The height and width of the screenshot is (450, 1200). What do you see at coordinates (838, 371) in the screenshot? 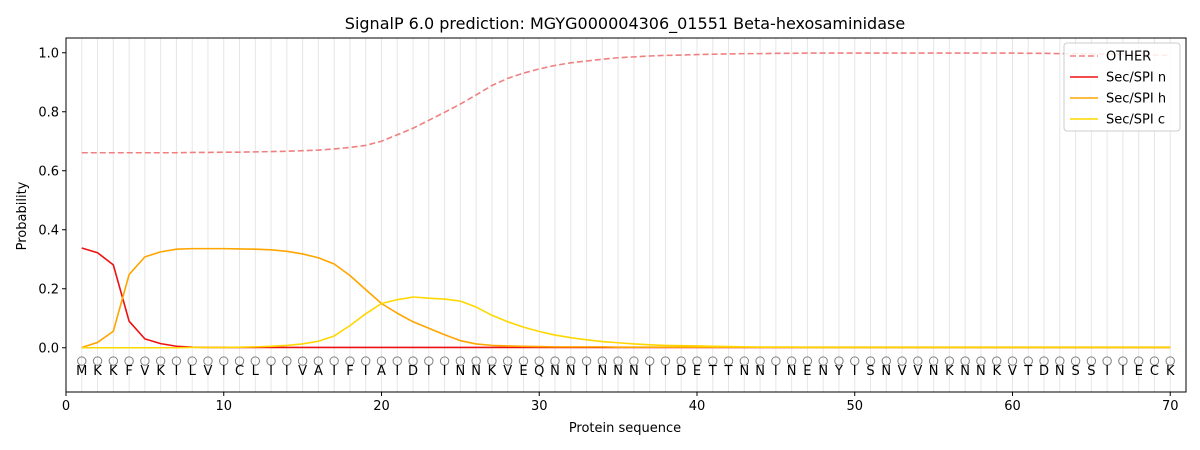
I see `residue-label: Y` at bounding box center [838, 371].